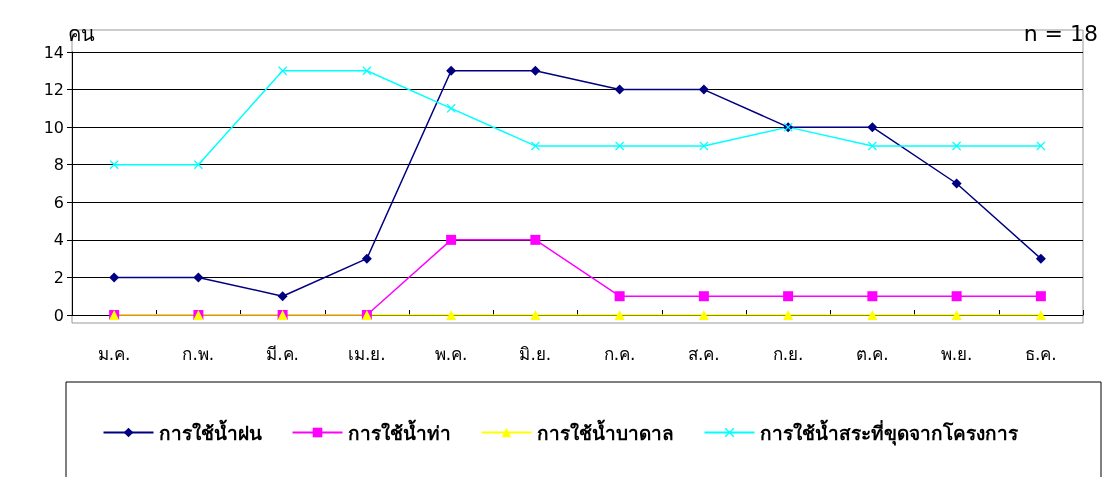  I want to click on y-tick-label: 10, so click(53, 127).